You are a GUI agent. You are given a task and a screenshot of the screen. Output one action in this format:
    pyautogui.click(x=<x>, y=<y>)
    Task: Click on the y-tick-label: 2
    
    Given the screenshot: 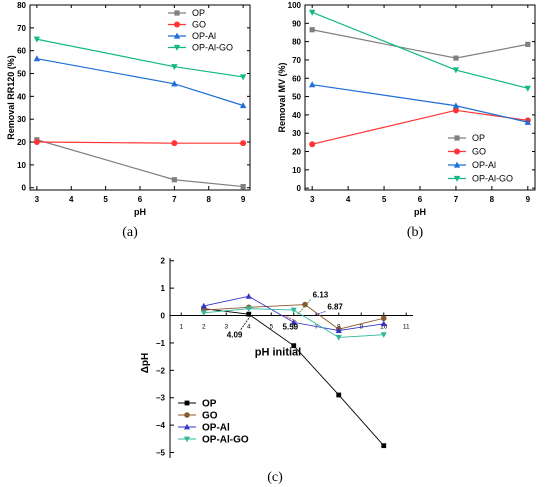 What is the action you would take?
    pyautogui.click(x=163, y=261)
    